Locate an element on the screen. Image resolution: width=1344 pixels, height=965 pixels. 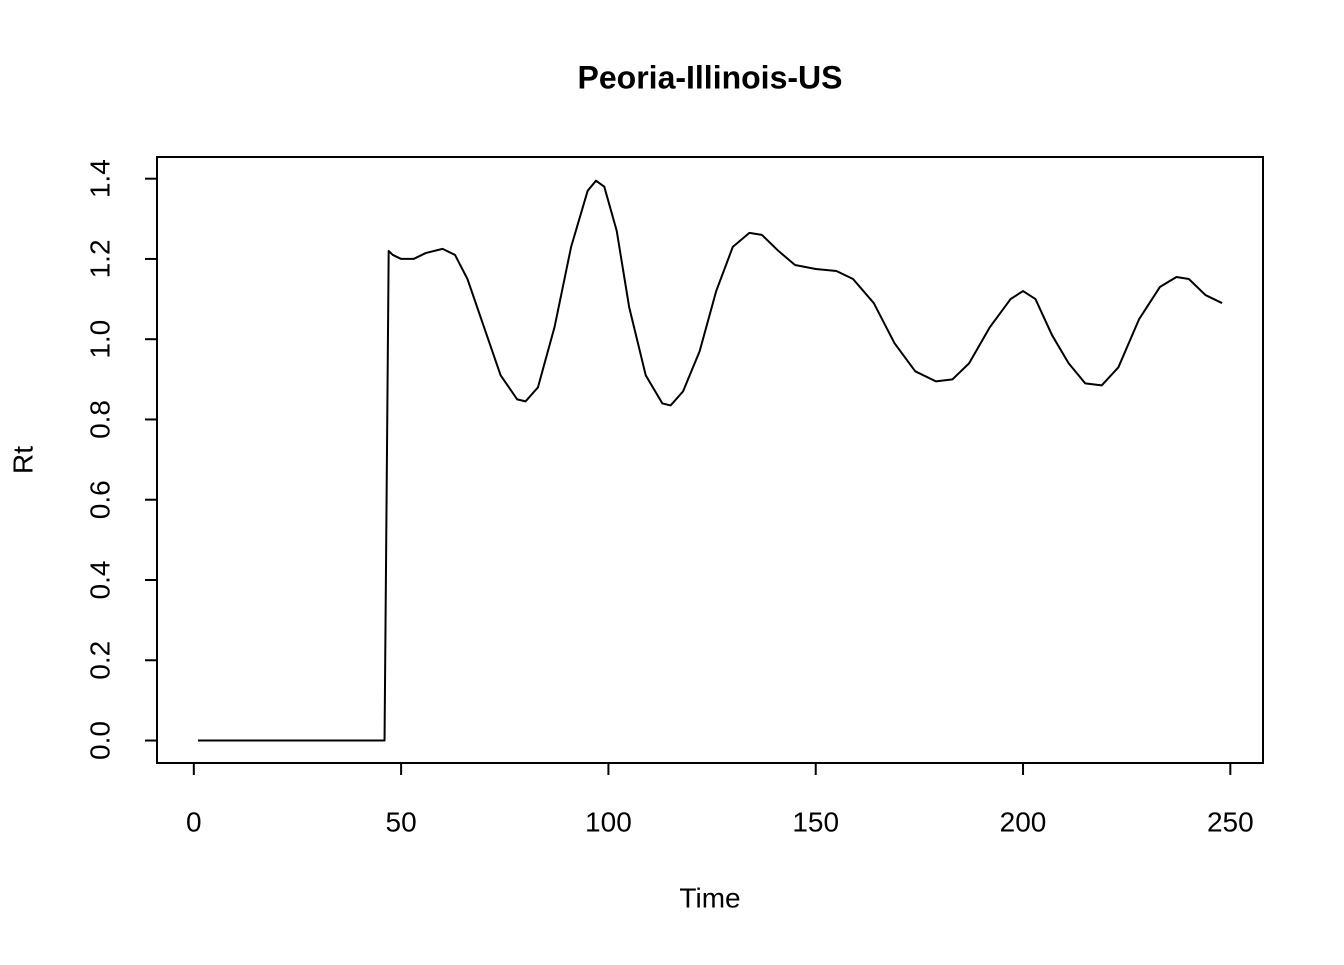
x-tick-label: 0 is located at coordinates (194, 821).